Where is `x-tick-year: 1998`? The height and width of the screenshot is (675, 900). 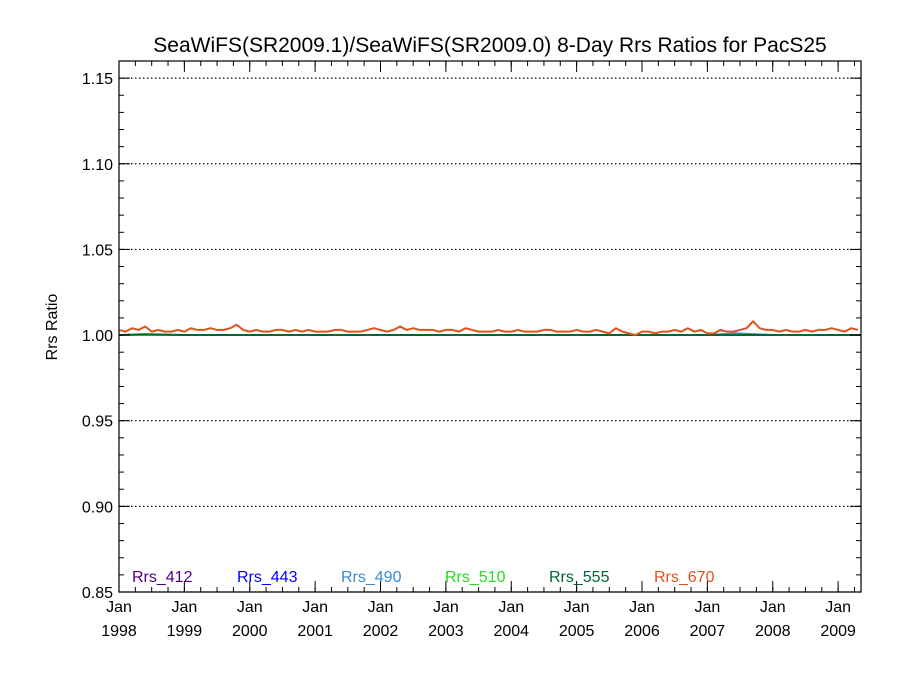 x-tick-year: 1998 is located at coordinates (119, 631).